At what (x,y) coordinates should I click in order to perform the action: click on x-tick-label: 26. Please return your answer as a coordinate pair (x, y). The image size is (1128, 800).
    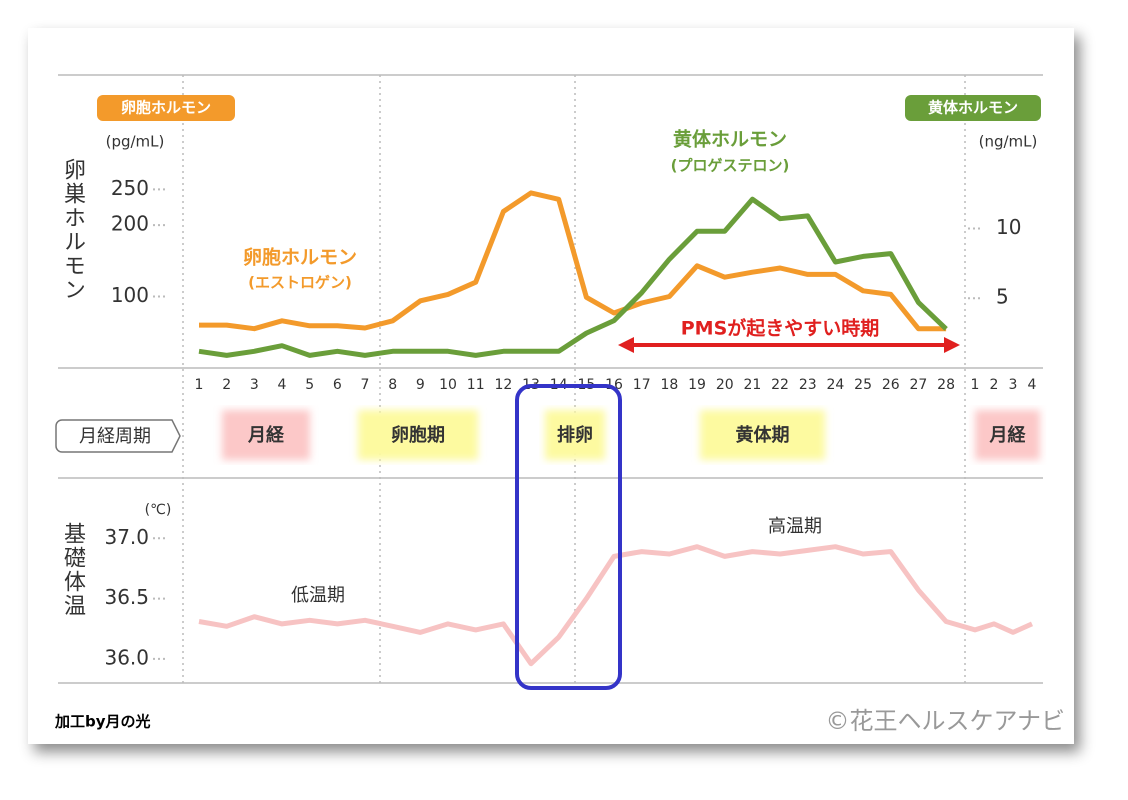
    Looking at the image, I should click on (891, 385).